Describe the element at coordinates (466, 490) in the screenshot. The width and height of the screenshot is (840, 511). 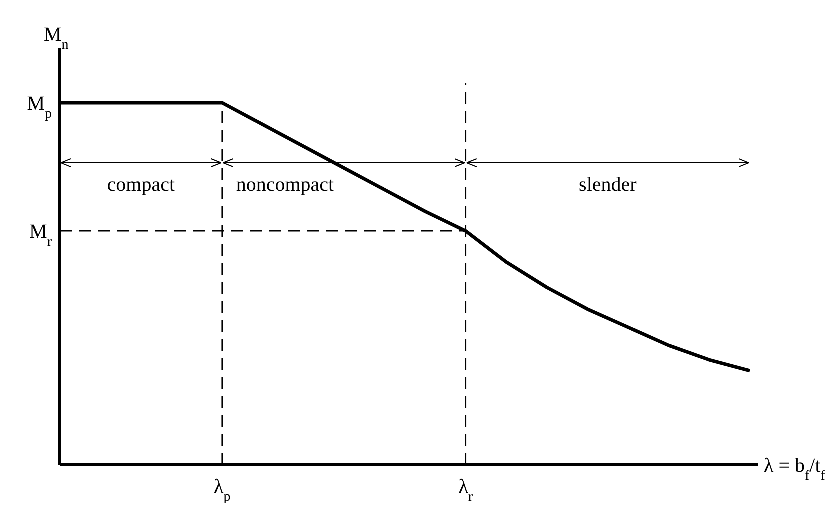
I see `x-tick-label: λ$_{r}$` at that location.